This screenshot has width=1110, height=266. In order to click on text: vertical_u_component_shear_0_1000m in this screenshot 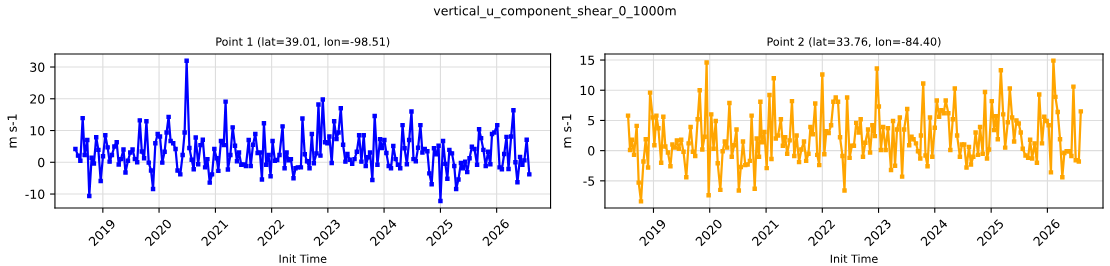, I will do `click(554, 12)`.